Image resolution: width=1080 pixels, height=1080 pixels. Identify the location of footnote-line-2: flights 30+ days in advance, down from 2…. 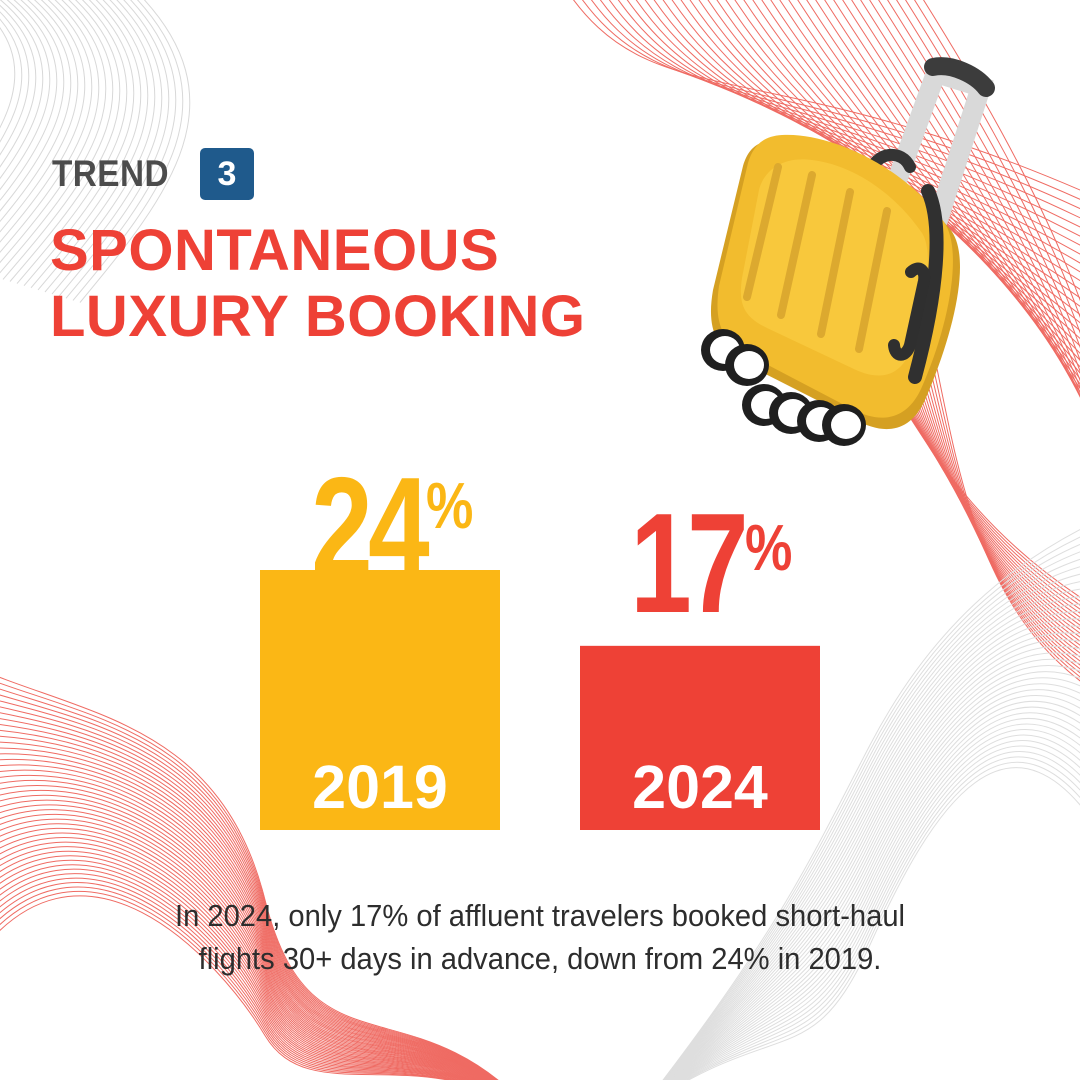
(540, 958).